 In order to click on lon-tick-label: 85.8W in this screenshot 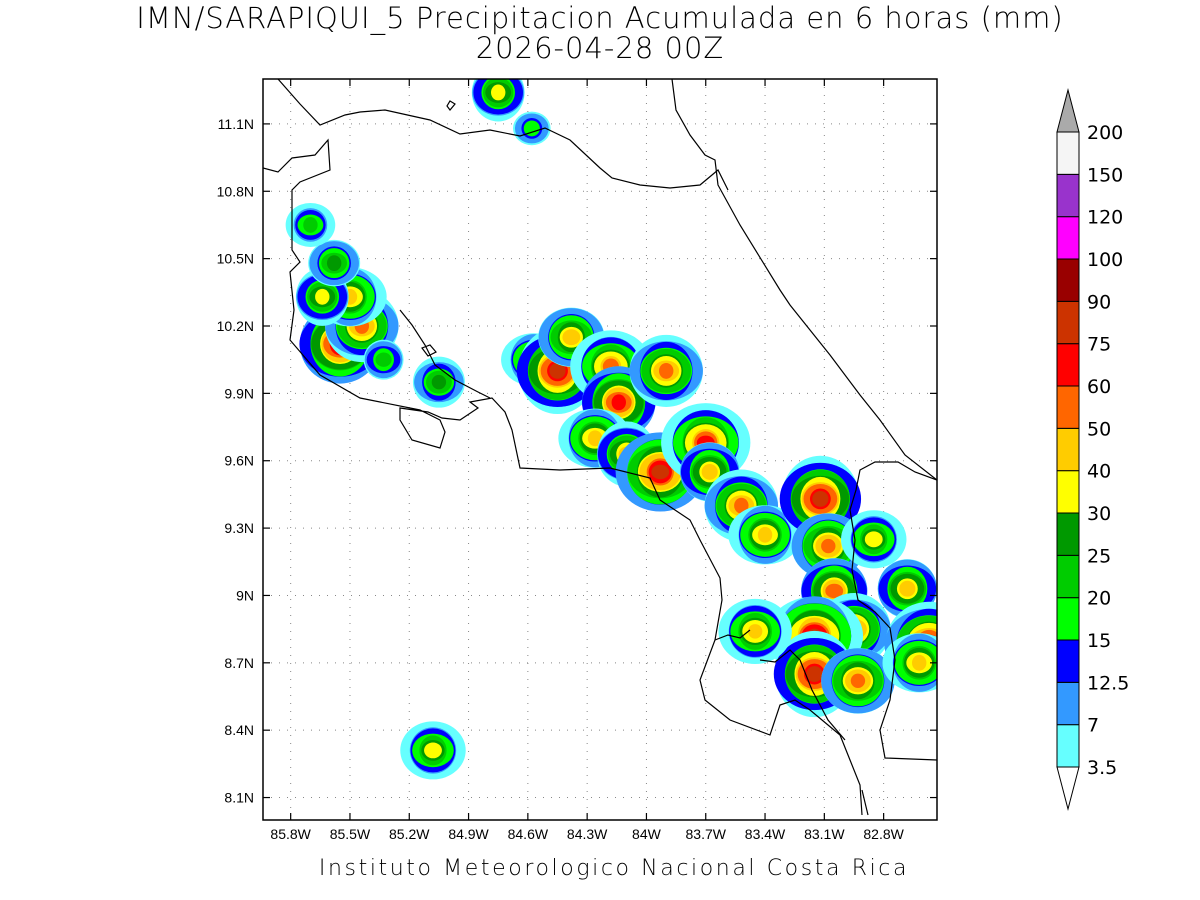, I will do `click(290, 834)`.